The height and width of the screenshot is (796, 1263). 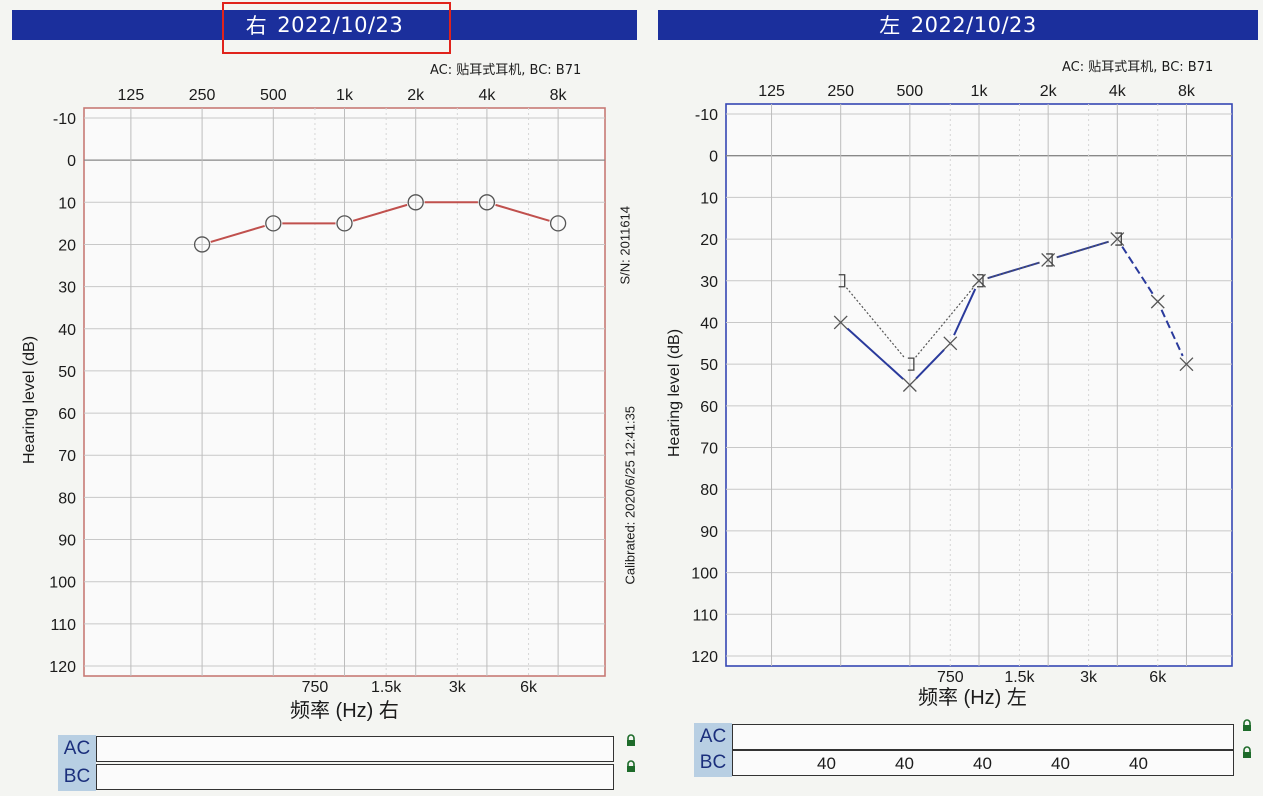 I want to click on right-ac-row-cells, so click(x=355, y=749).